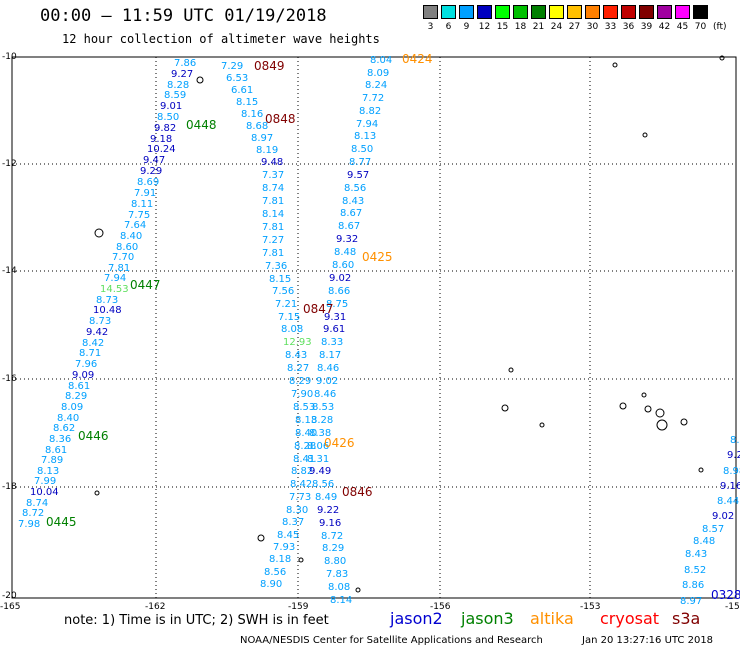 The width and height of the screenshot is (740, 650). What do you see at coordinates (484, 27) in the screenshot?
I see `scale-label: 12` at bounding box center [484, 27].